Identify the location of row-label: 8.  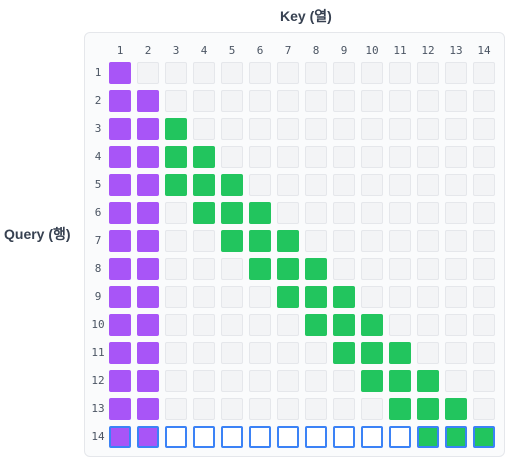
(98, 268).